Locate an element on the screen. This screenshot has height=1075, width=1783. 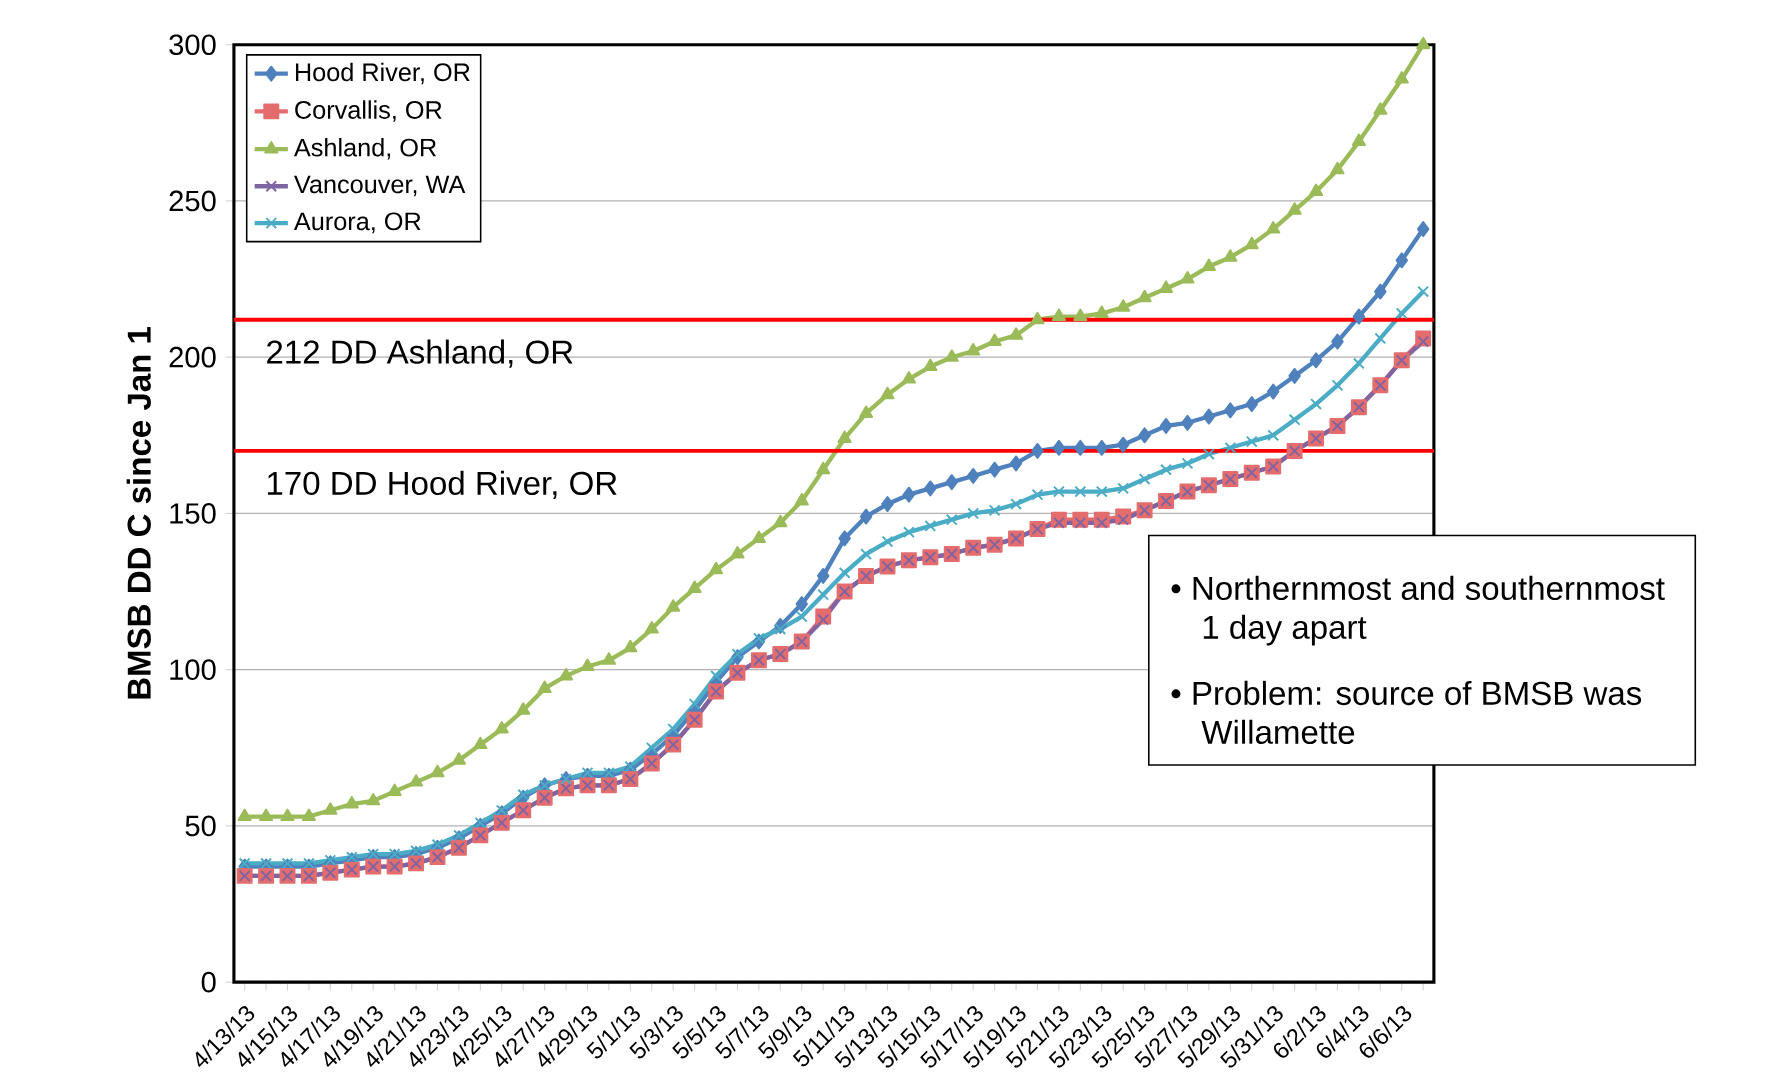
y-tick-label: 250 is located at coordinates (192, 201).